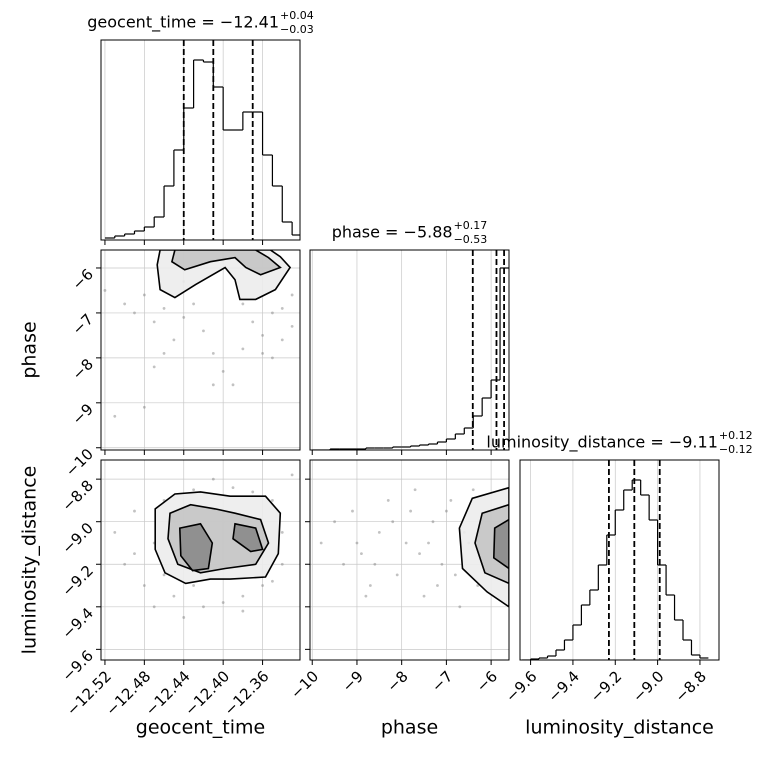  Describe the element at coordinates (30, 349) in the screenshot. I see `y-axis-label: phase` at that location.